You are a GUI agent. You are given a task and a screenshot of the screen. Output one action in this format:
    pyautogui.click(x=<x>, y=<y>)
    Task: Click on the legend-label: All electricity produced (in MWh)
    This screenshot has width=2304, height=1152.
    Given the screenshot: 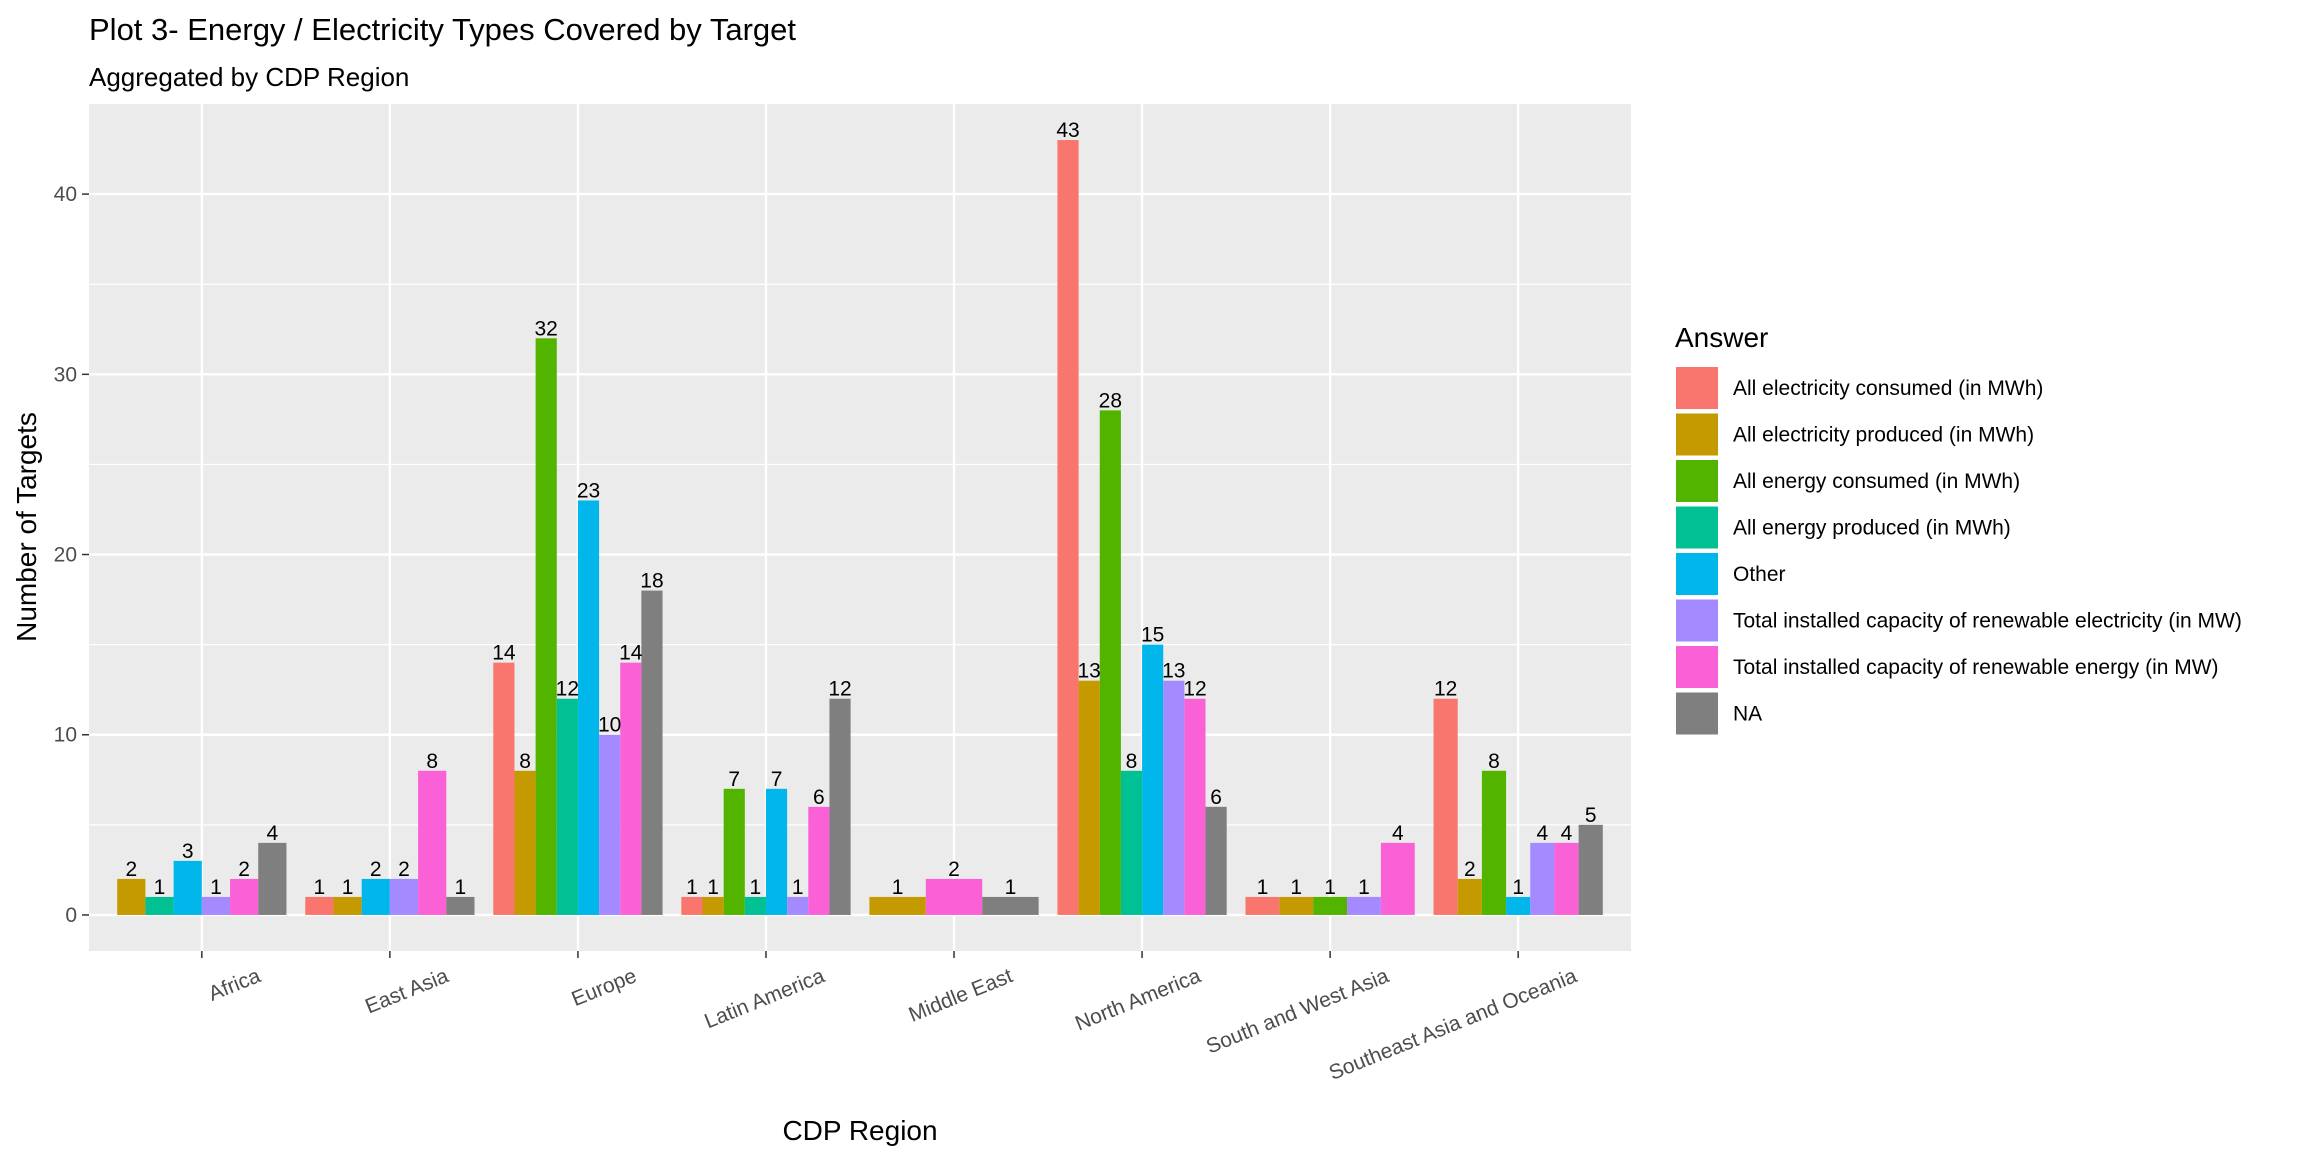 What is the action you would take?
    pyautogui.click(x=1883, y=435)
    